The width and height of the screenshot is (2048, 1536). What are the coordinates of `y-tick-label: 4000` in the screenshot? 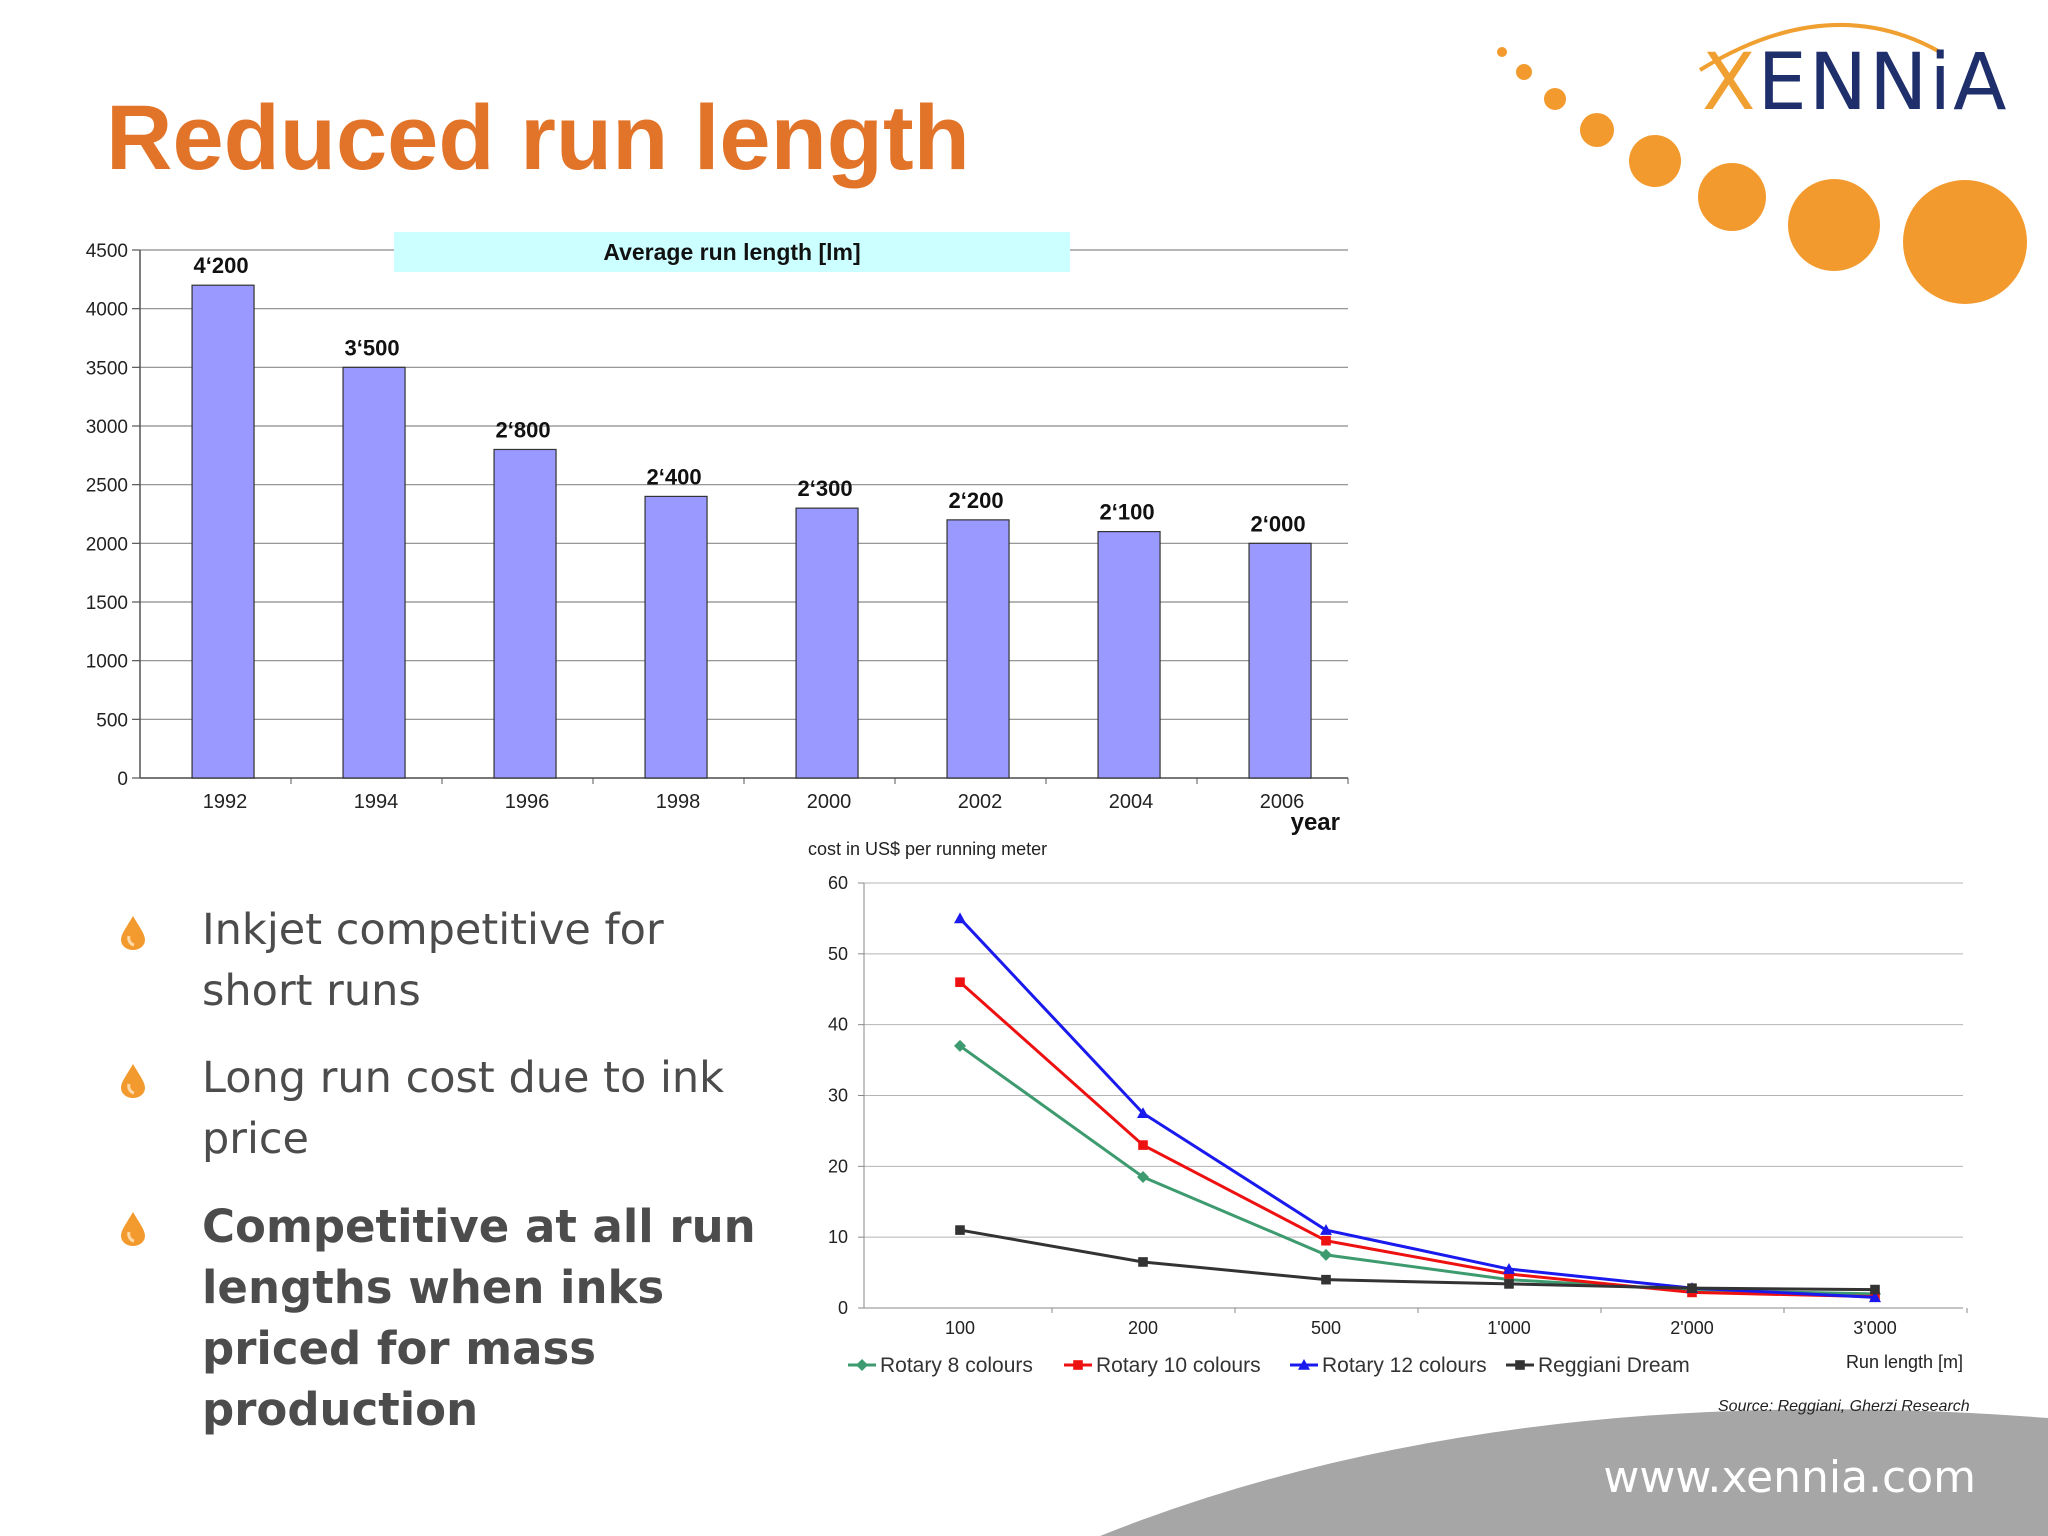 It's located at (107, 310).